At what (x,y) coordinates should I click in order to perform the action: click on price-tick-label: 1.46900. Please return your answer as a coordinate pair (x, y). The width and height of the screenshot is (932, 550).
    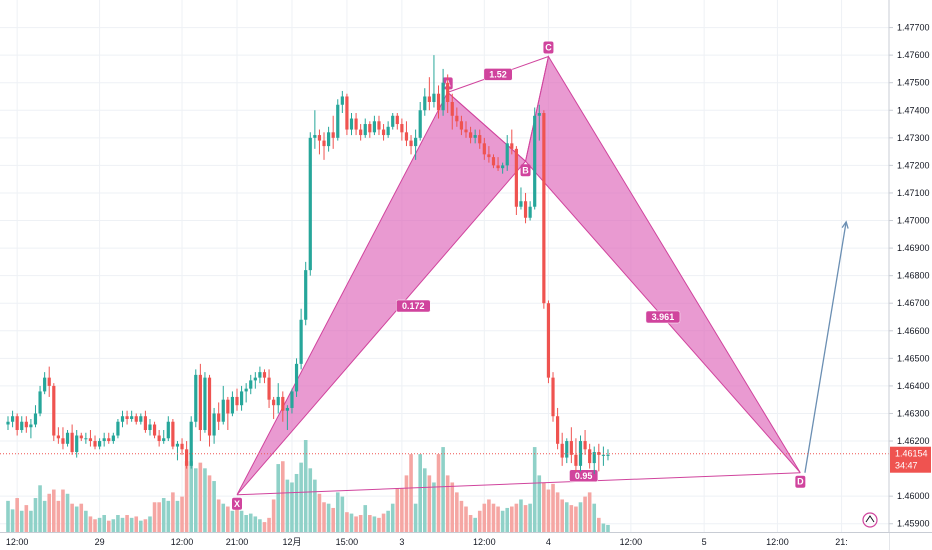
    Looking at the image, I should click on (913, 248).